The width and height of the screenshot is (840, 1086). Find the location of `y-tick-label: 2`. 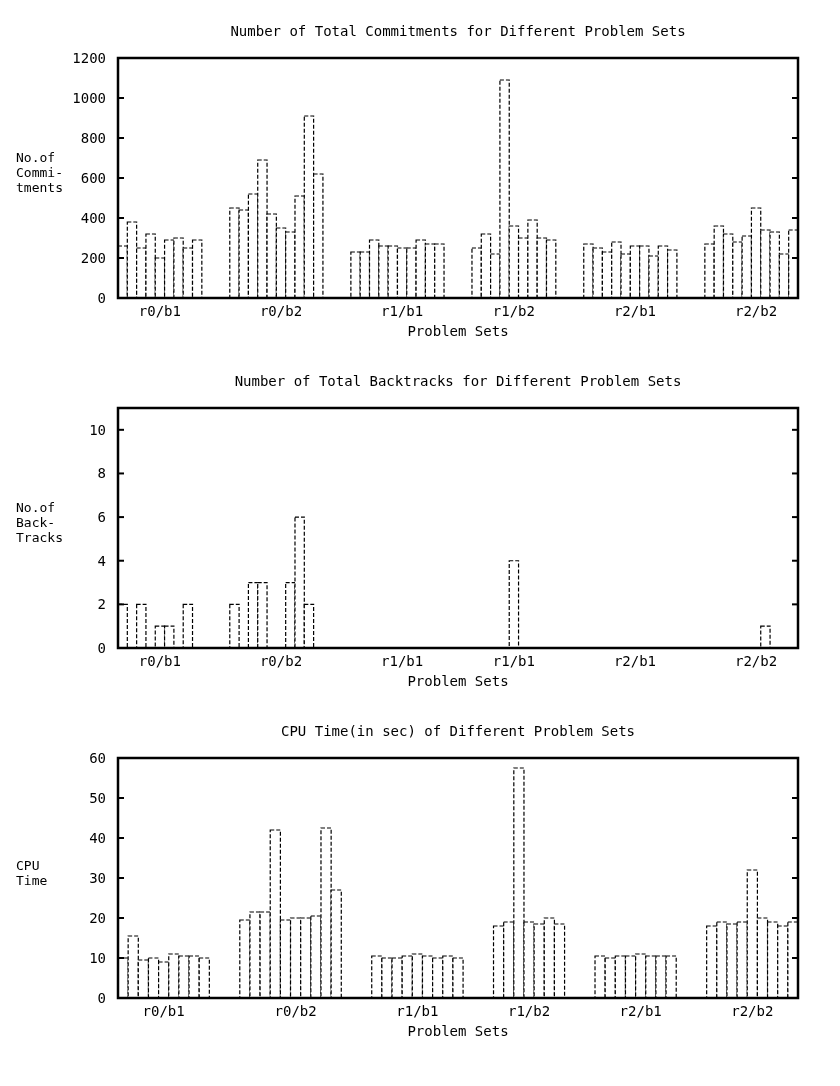

y-tick-label: 2 is located at coordinates (101, 604).